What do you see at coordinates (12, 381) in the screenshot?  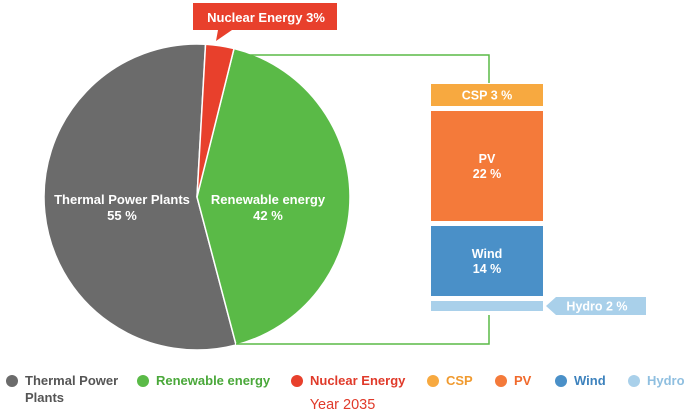 I see `legend-dot-thermal` at bounding box center [12, 381].